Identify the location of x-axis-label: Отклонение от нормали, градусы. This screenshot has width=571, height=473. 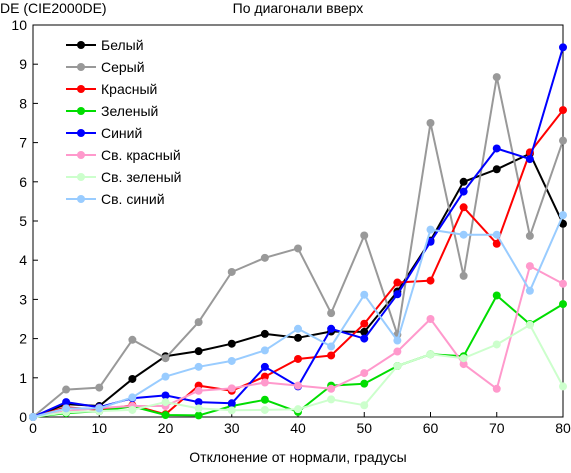
(297, 457).